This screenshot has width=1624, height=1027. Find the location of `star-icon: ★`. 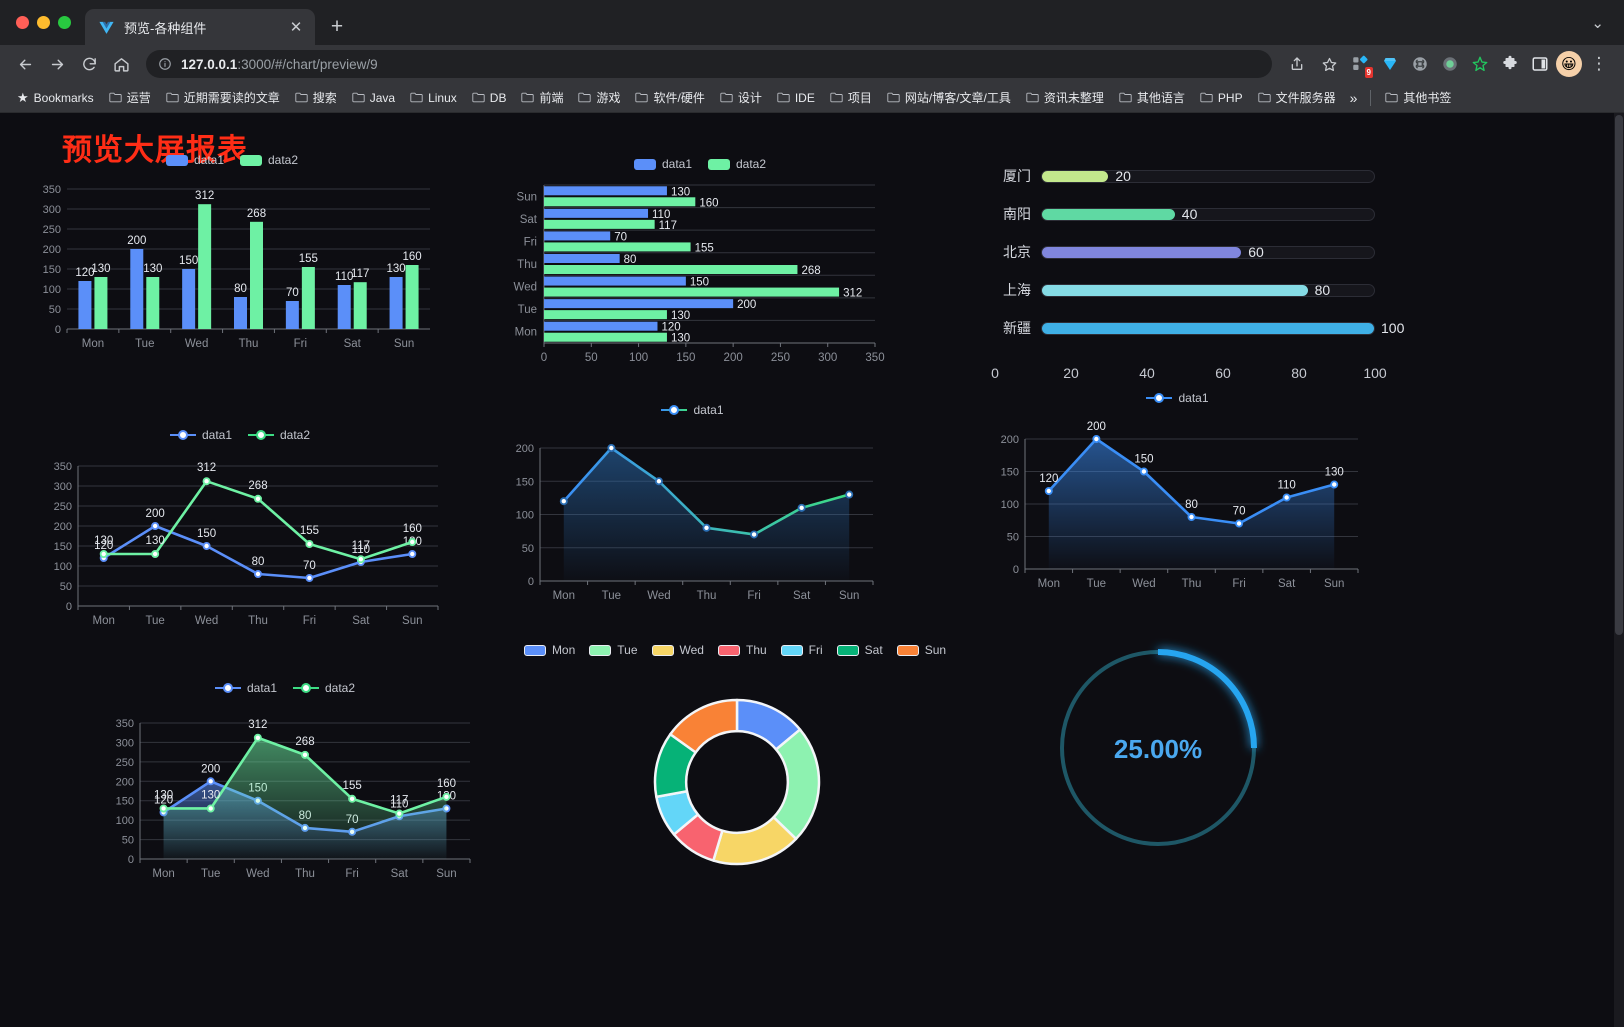

star-icon: ★ is located at coordinates (23, 97).